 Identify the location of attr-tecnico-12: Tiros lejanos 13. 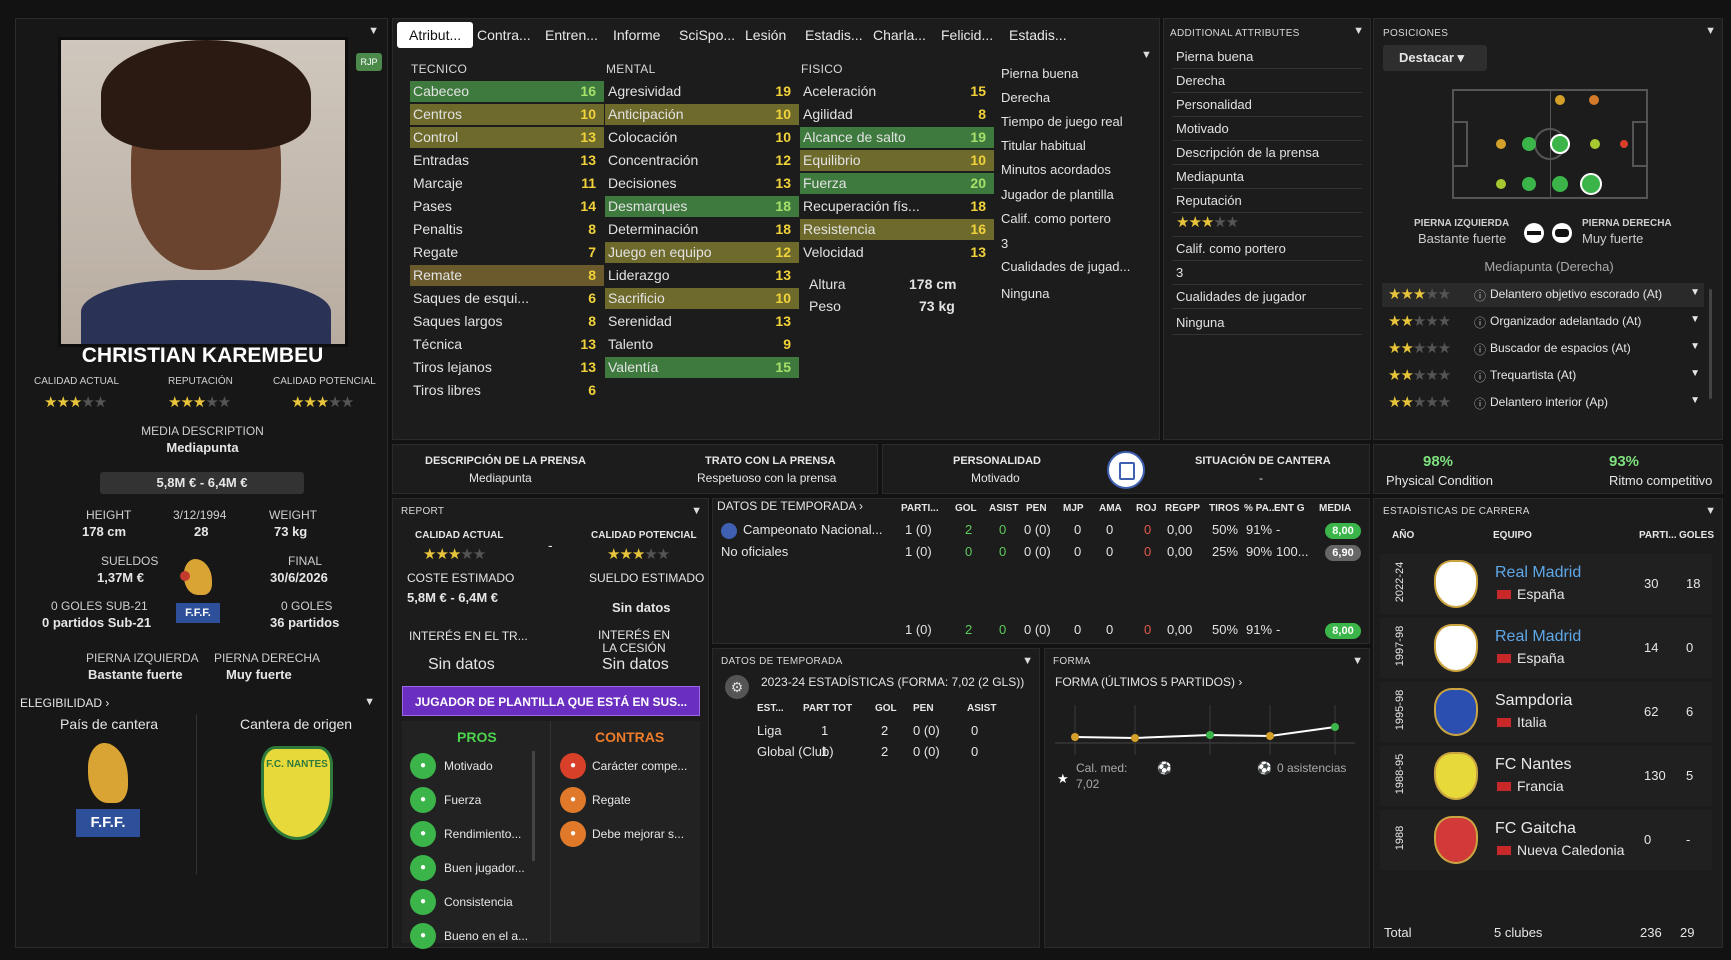
(504, 367).